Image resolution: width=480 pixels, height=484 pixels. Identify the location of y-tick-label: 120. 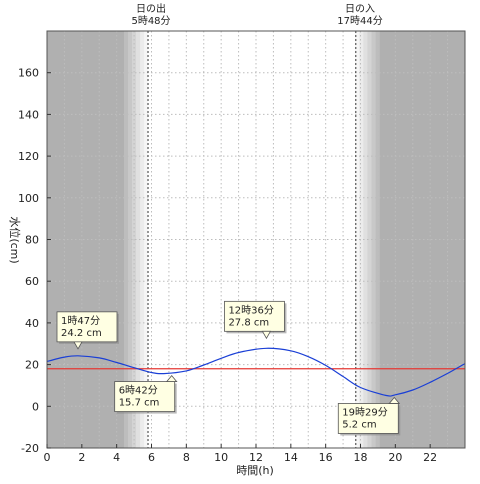
(28, 156).